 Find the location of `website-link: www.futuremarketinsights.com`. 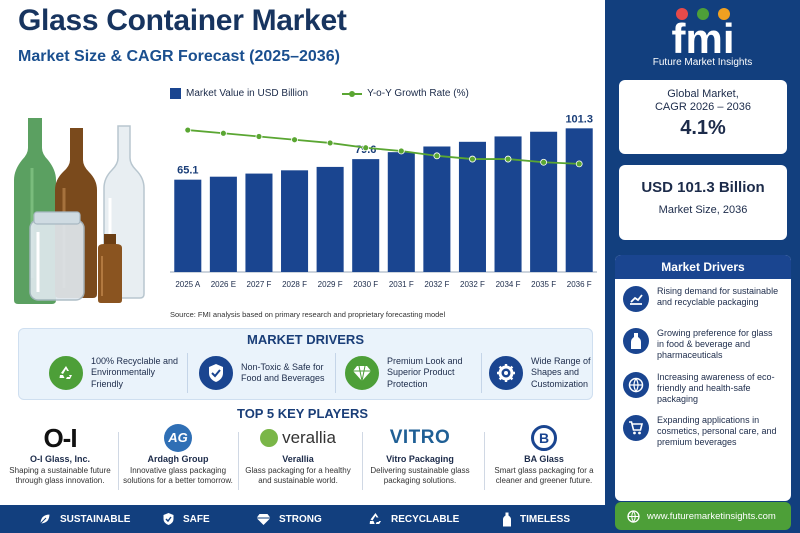

website-link: www.futuremarketinsights.com is located at coordinates (703, 516).